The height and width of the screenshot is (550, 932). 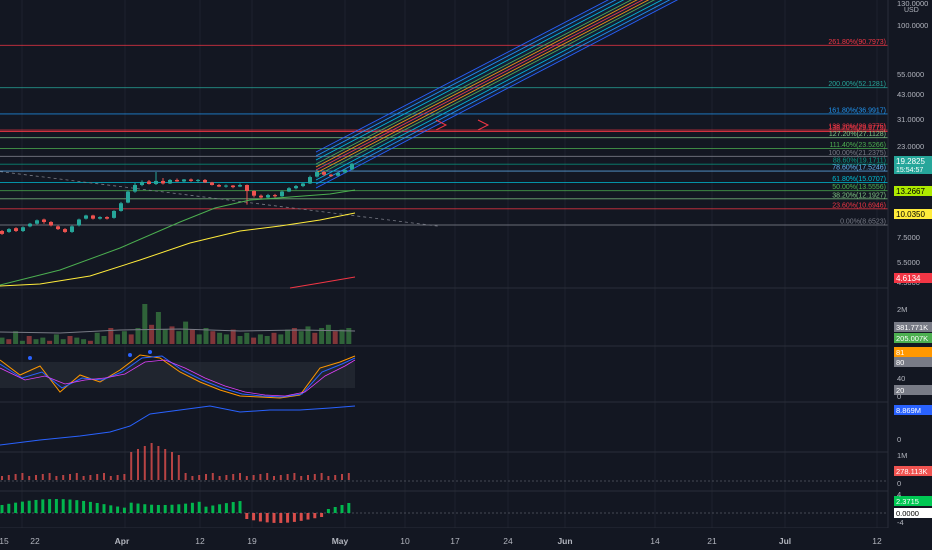 What do you see at coordinates (200, 541) in the screenshot?
I see `time-axis-label: 12` at bounding box center [200, 541].